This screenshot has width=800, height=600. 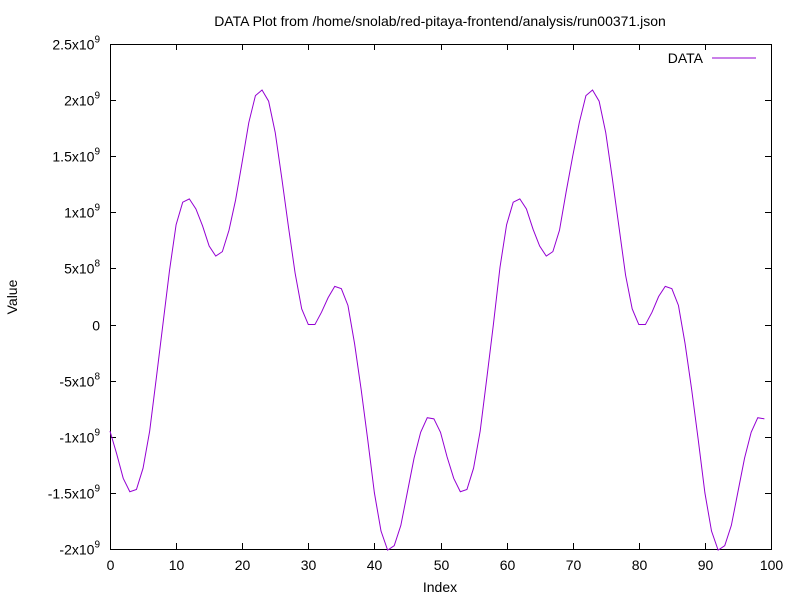 What do you see at coordinates (68, 213) in the screenshot?
I see `y-tick-mantissa: 1` at bounding box center [68, 213].